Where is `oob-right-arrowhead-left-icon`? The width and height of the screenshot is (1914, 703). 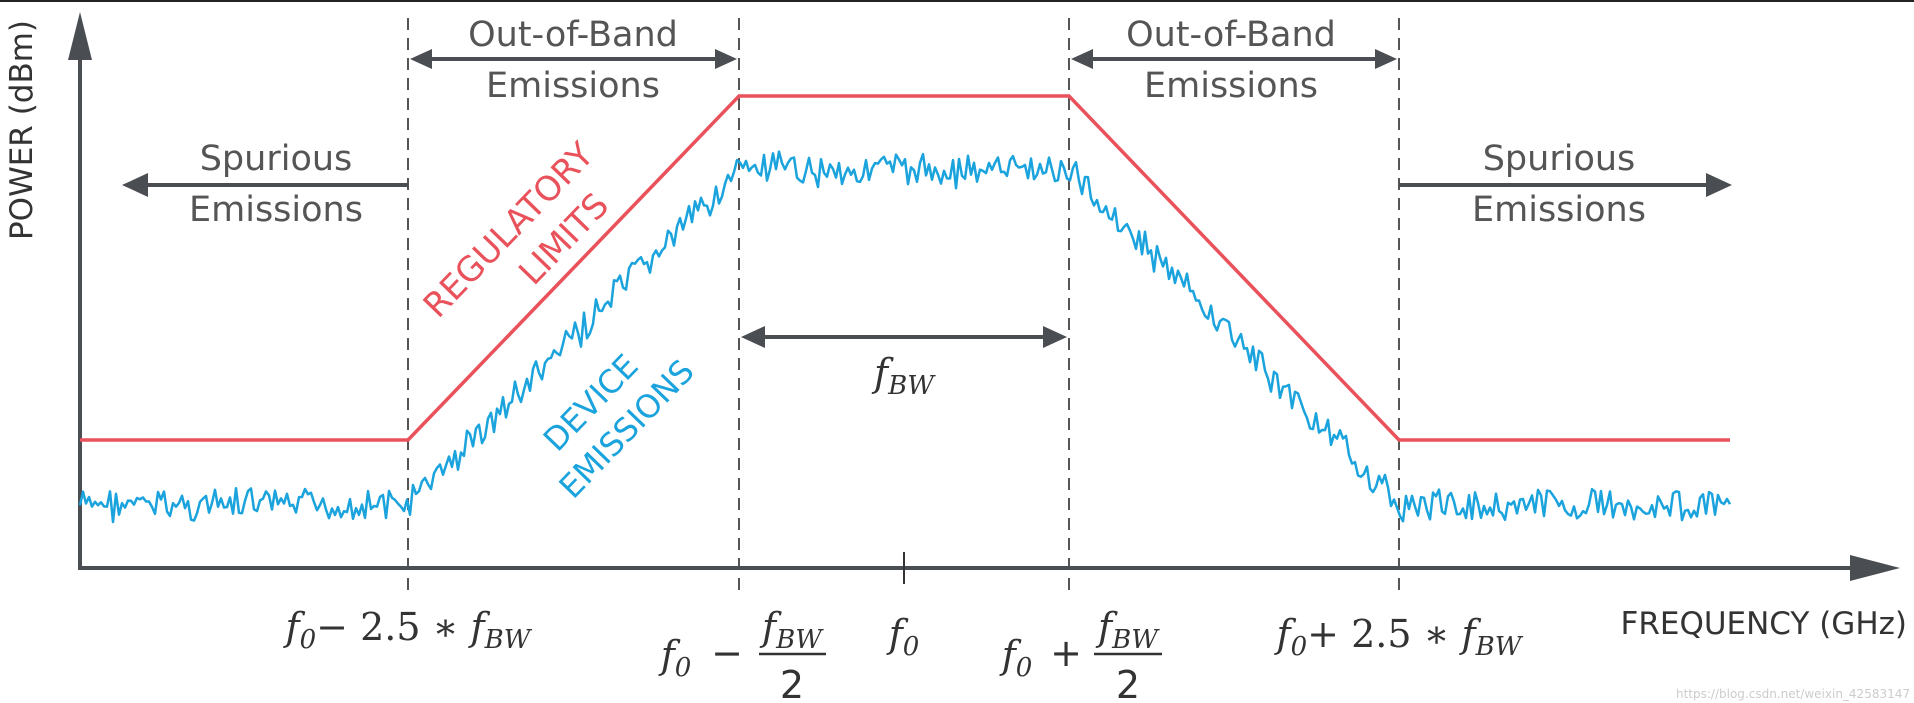 oob-right-arrowhead-left-icon is located at coordinates (1082, 59).